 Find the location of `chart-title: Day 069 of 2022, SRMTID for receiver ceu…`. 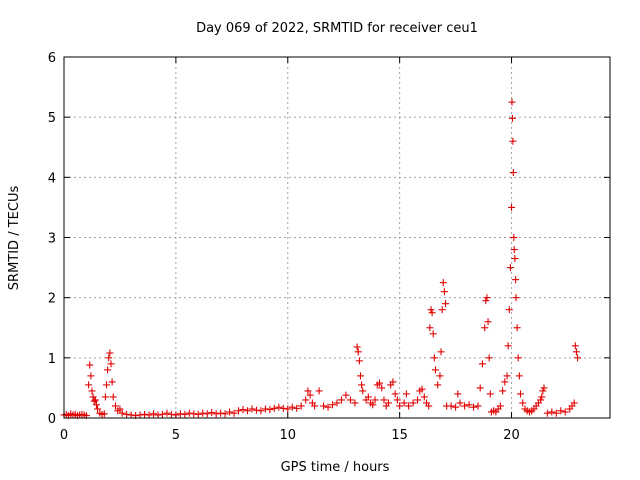

chart-title: Day 069 of 2022, SRMTID for receiver ceu… is located at coordinates (337, 28).